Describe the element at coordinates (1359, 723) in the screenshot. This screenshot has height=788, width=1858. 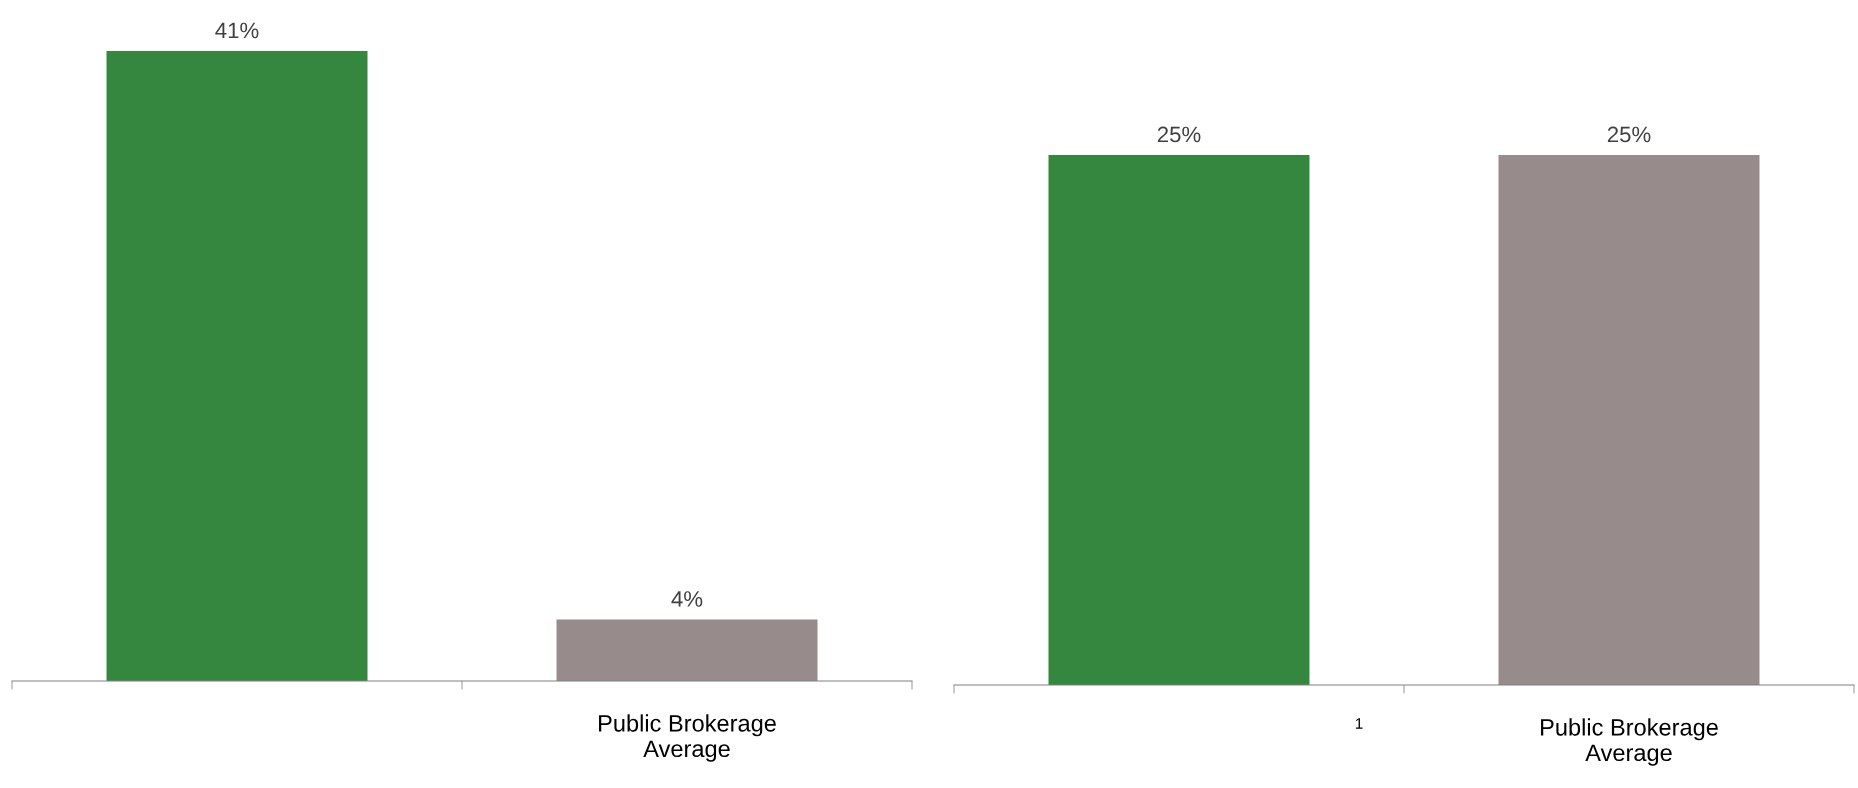
I see `text: 1` at that location.